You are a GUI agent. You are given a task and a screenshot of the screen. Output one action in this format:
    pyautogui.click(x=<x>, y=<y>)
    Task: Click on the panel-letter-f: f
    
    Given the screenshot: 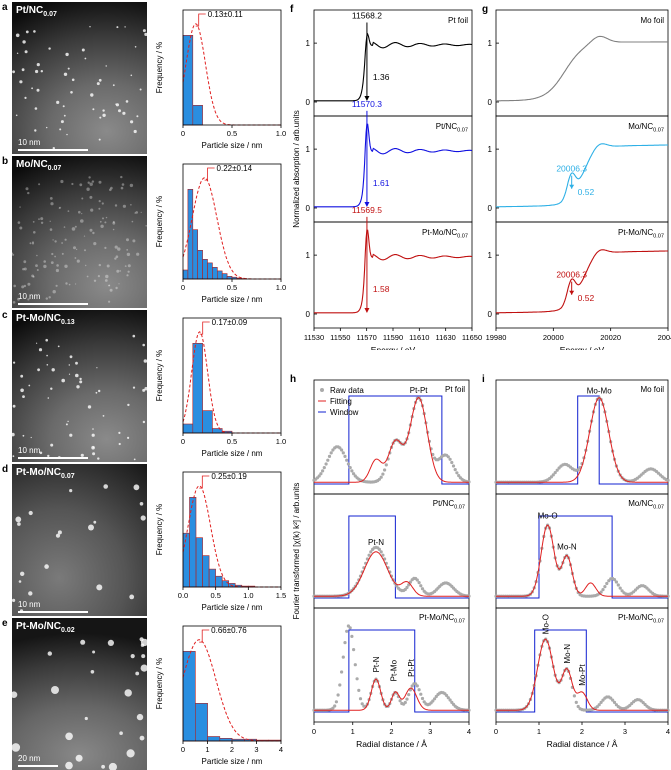 What is the action you would take?
    pyautogui.click(x=292, y=9)
    